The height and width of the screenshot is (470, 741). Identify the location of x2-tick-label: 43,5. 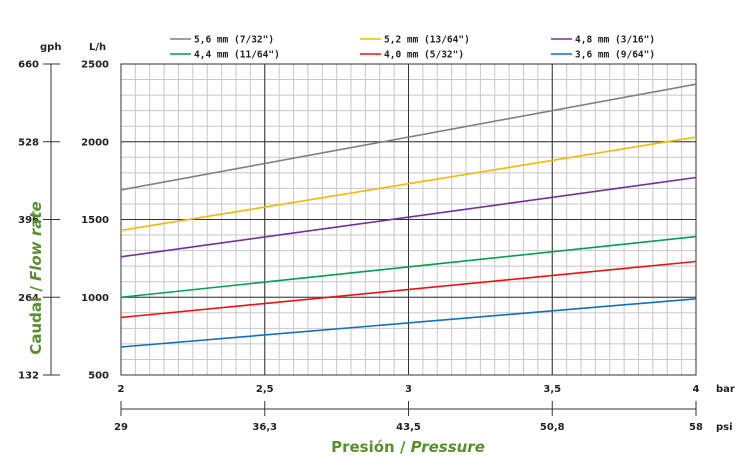
(408, 427).